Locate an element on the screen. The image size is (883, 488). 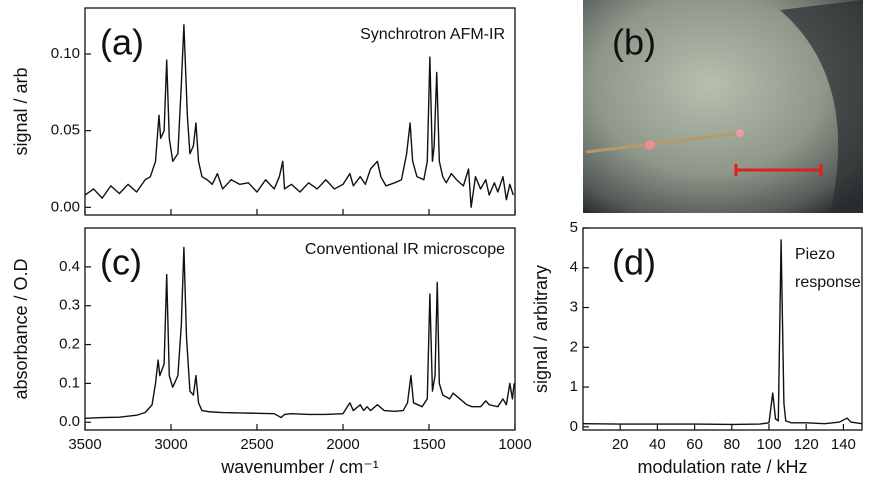
y-tick-label: 0.00 is located at coordinates (65, 206).